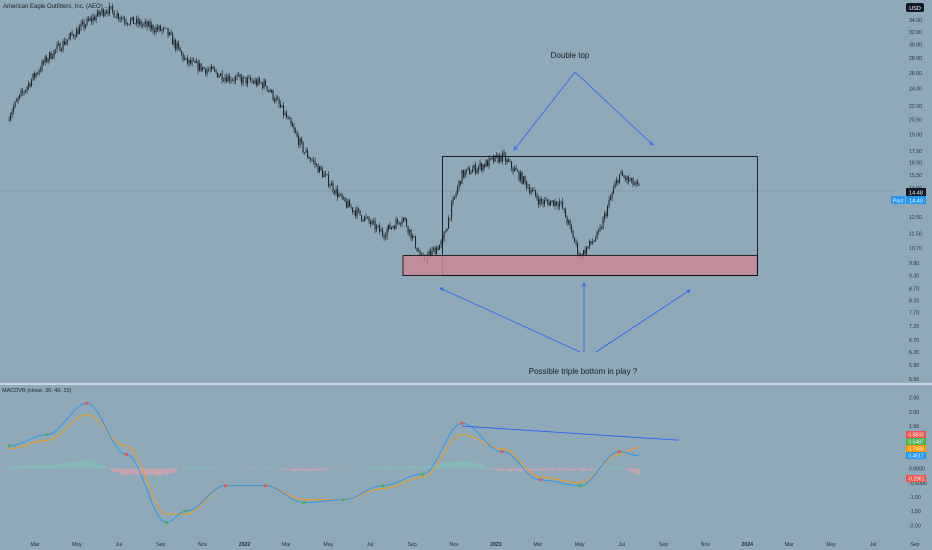 The height and width of the screenshot is (550, 932). Describe the element at coordinates (510, 320) in the screenshot. I see `triple-bottom-arrow-left` at that location.